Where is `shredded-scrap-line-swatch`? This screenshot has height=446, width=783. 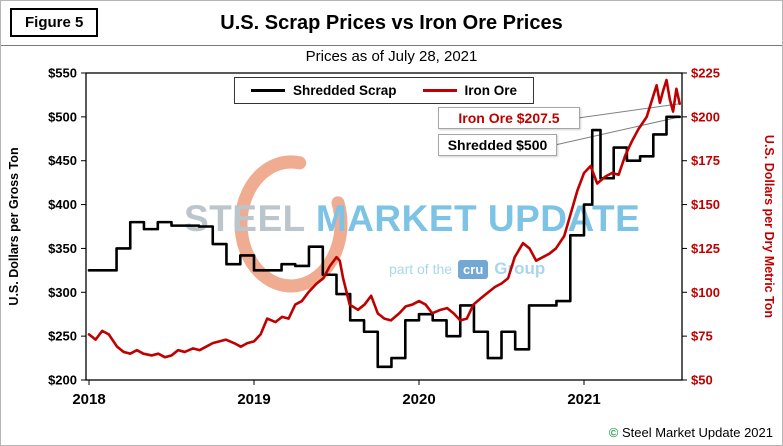 shredded-scrap-line-swatch is located at coordinates (267, 90).